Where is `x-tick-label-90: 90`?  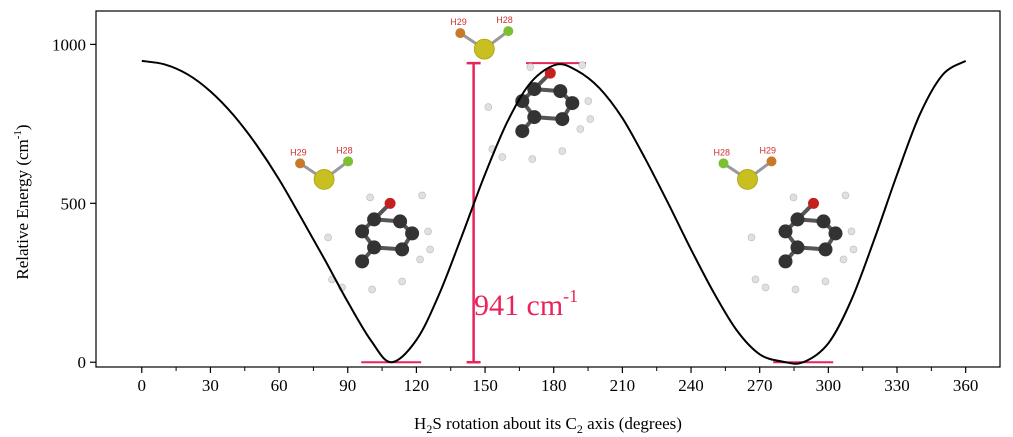 x-tick-label-90: 90 is located at coordinates (347, 385).